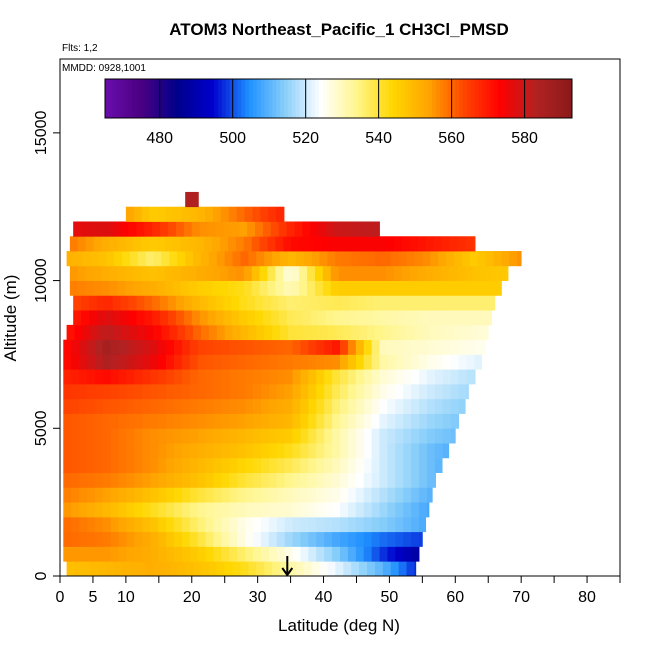 The width and height of the screenshot is (650, 650). Describe the element at coordinates (390, 597) in the screenshot. I see `x-tick-label: 50` at that location.